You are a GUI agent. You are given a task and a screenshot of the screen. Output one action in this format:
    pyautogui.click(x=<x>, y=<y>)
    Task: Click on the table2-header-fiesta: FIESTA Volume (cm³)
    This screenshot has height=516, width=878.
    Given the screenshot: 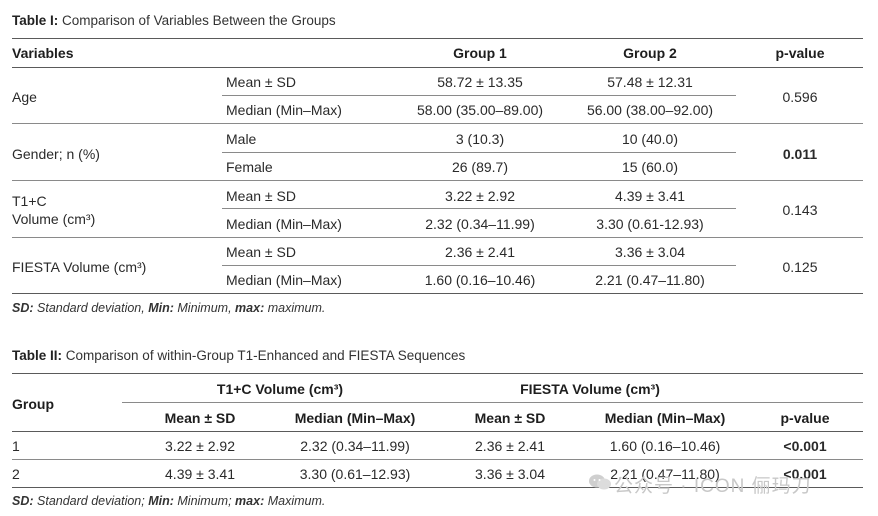 What is the action you would take?
    pyautogui.click(x=590, y=389)
    